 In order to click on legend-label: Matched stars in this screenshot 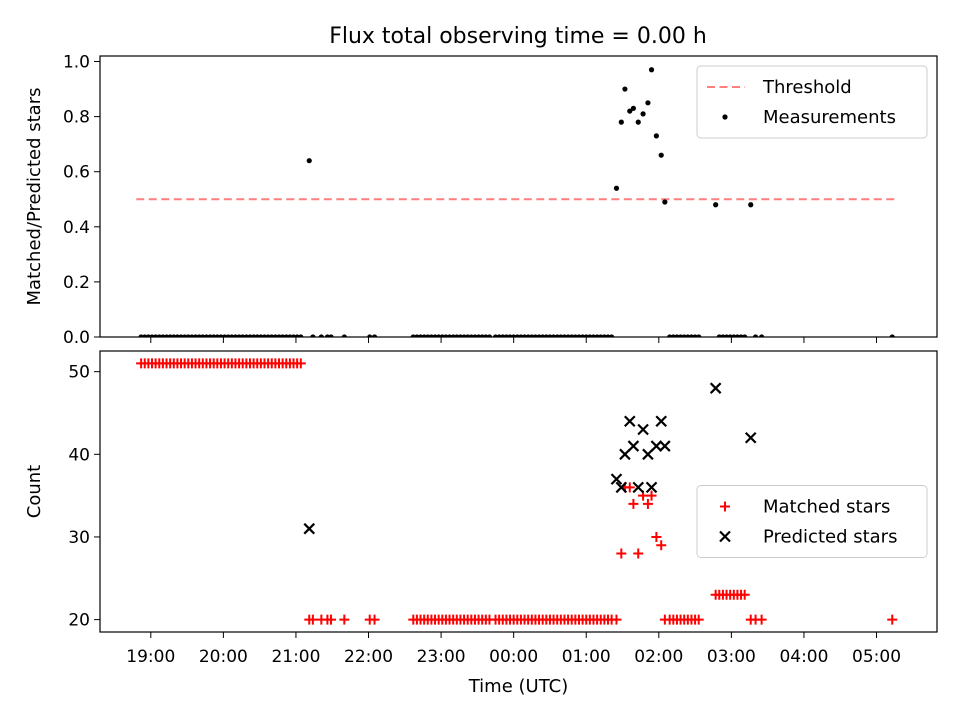, I will do `click(826, 507)`.